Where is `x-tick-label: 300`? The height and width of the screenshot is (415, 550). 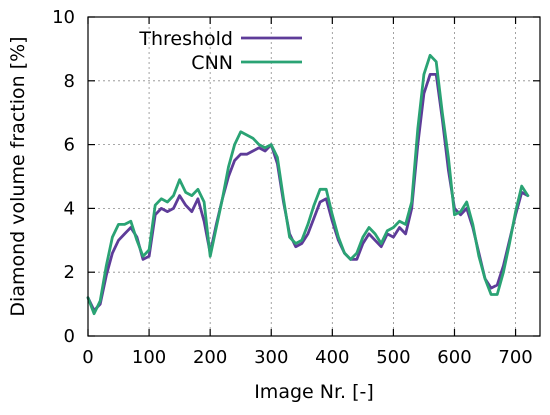
x-tick-label: 300 is located at coordinates (271, 357).